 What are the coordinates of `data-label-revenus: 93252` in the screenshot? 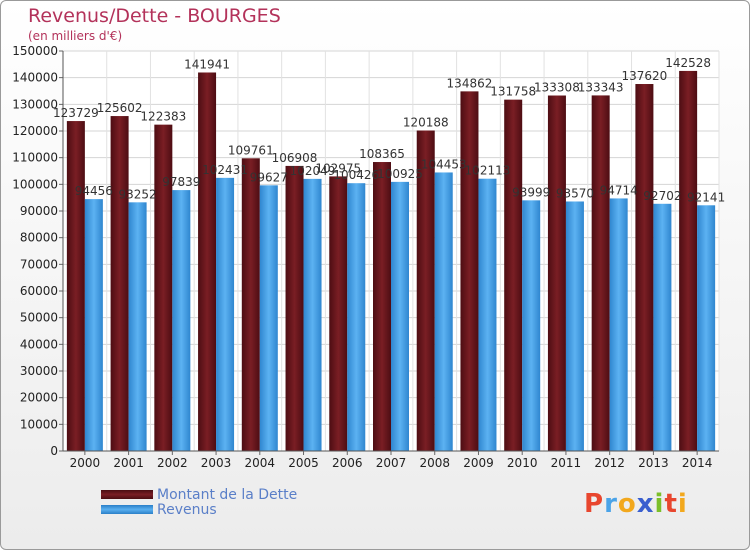 It's located at (138, 194).